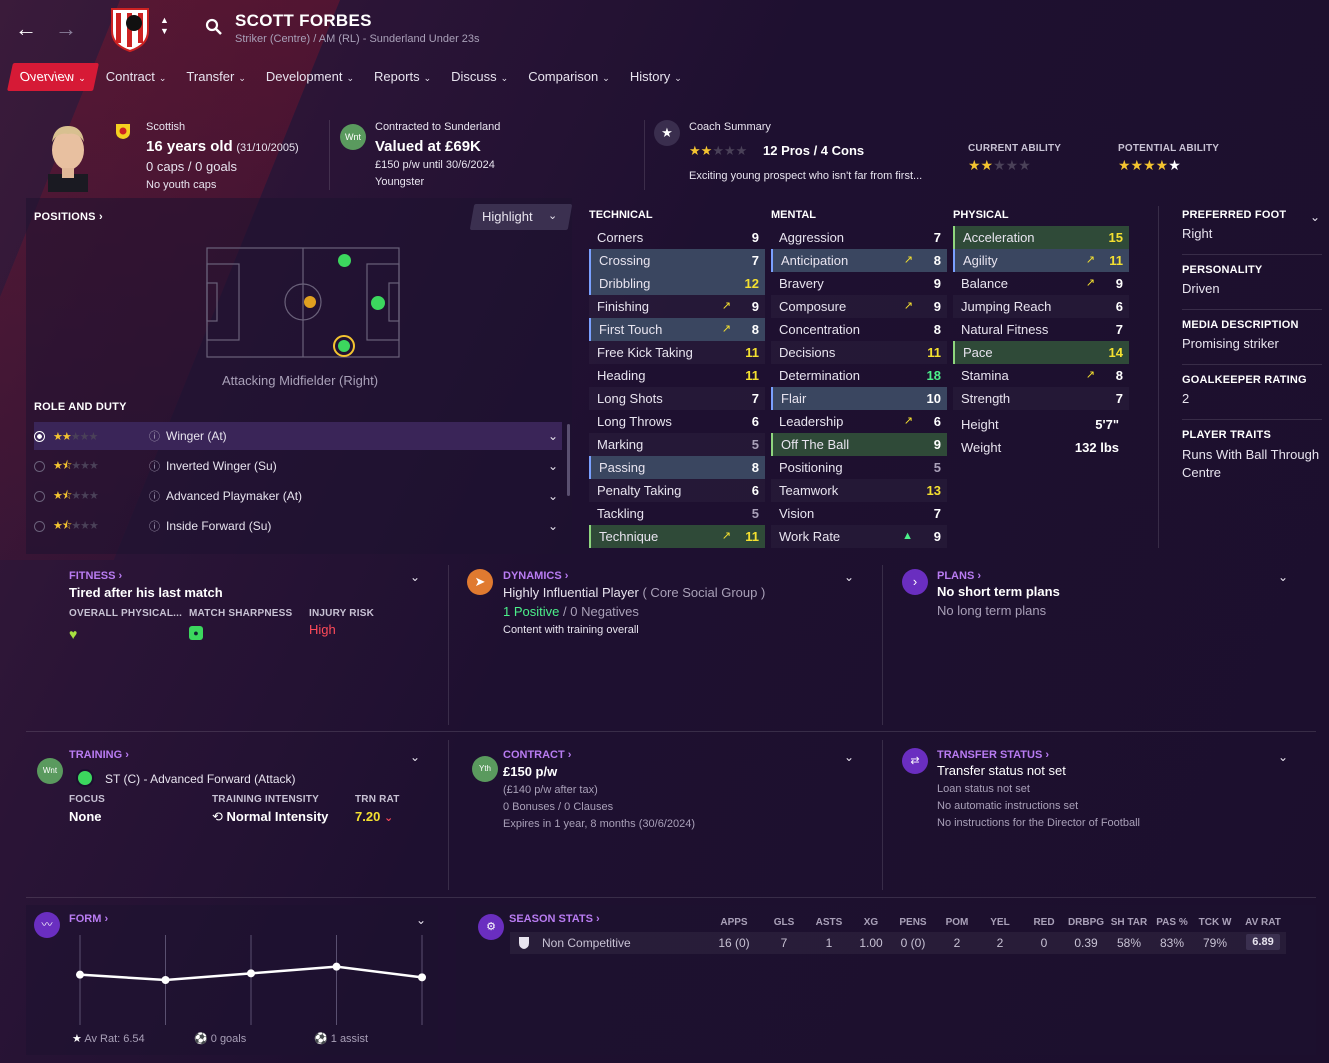  I want to click on tab-reports: Reports ⌄, so click(403, 76).